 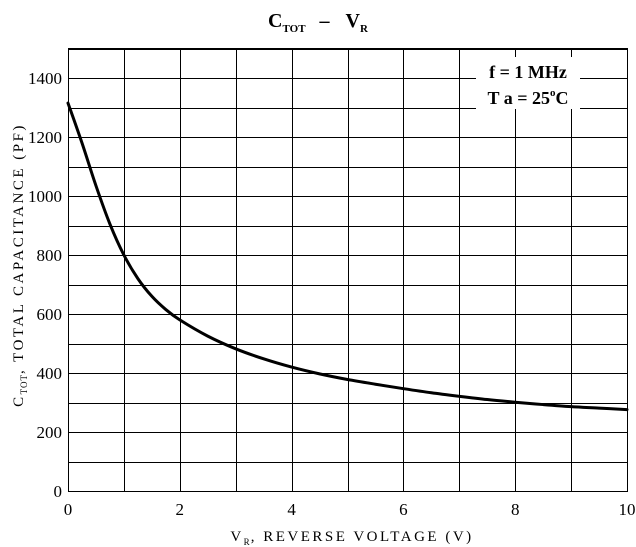 I want to click on y-axis-title: CTOT, TOTAL CAPACITANCE (PF), so click(x=20, y=265).